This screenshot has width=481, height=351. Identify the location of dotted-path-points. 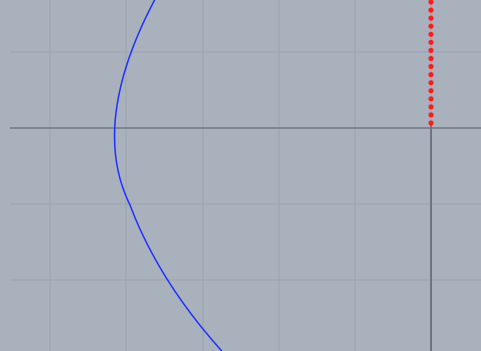
(431, 63).